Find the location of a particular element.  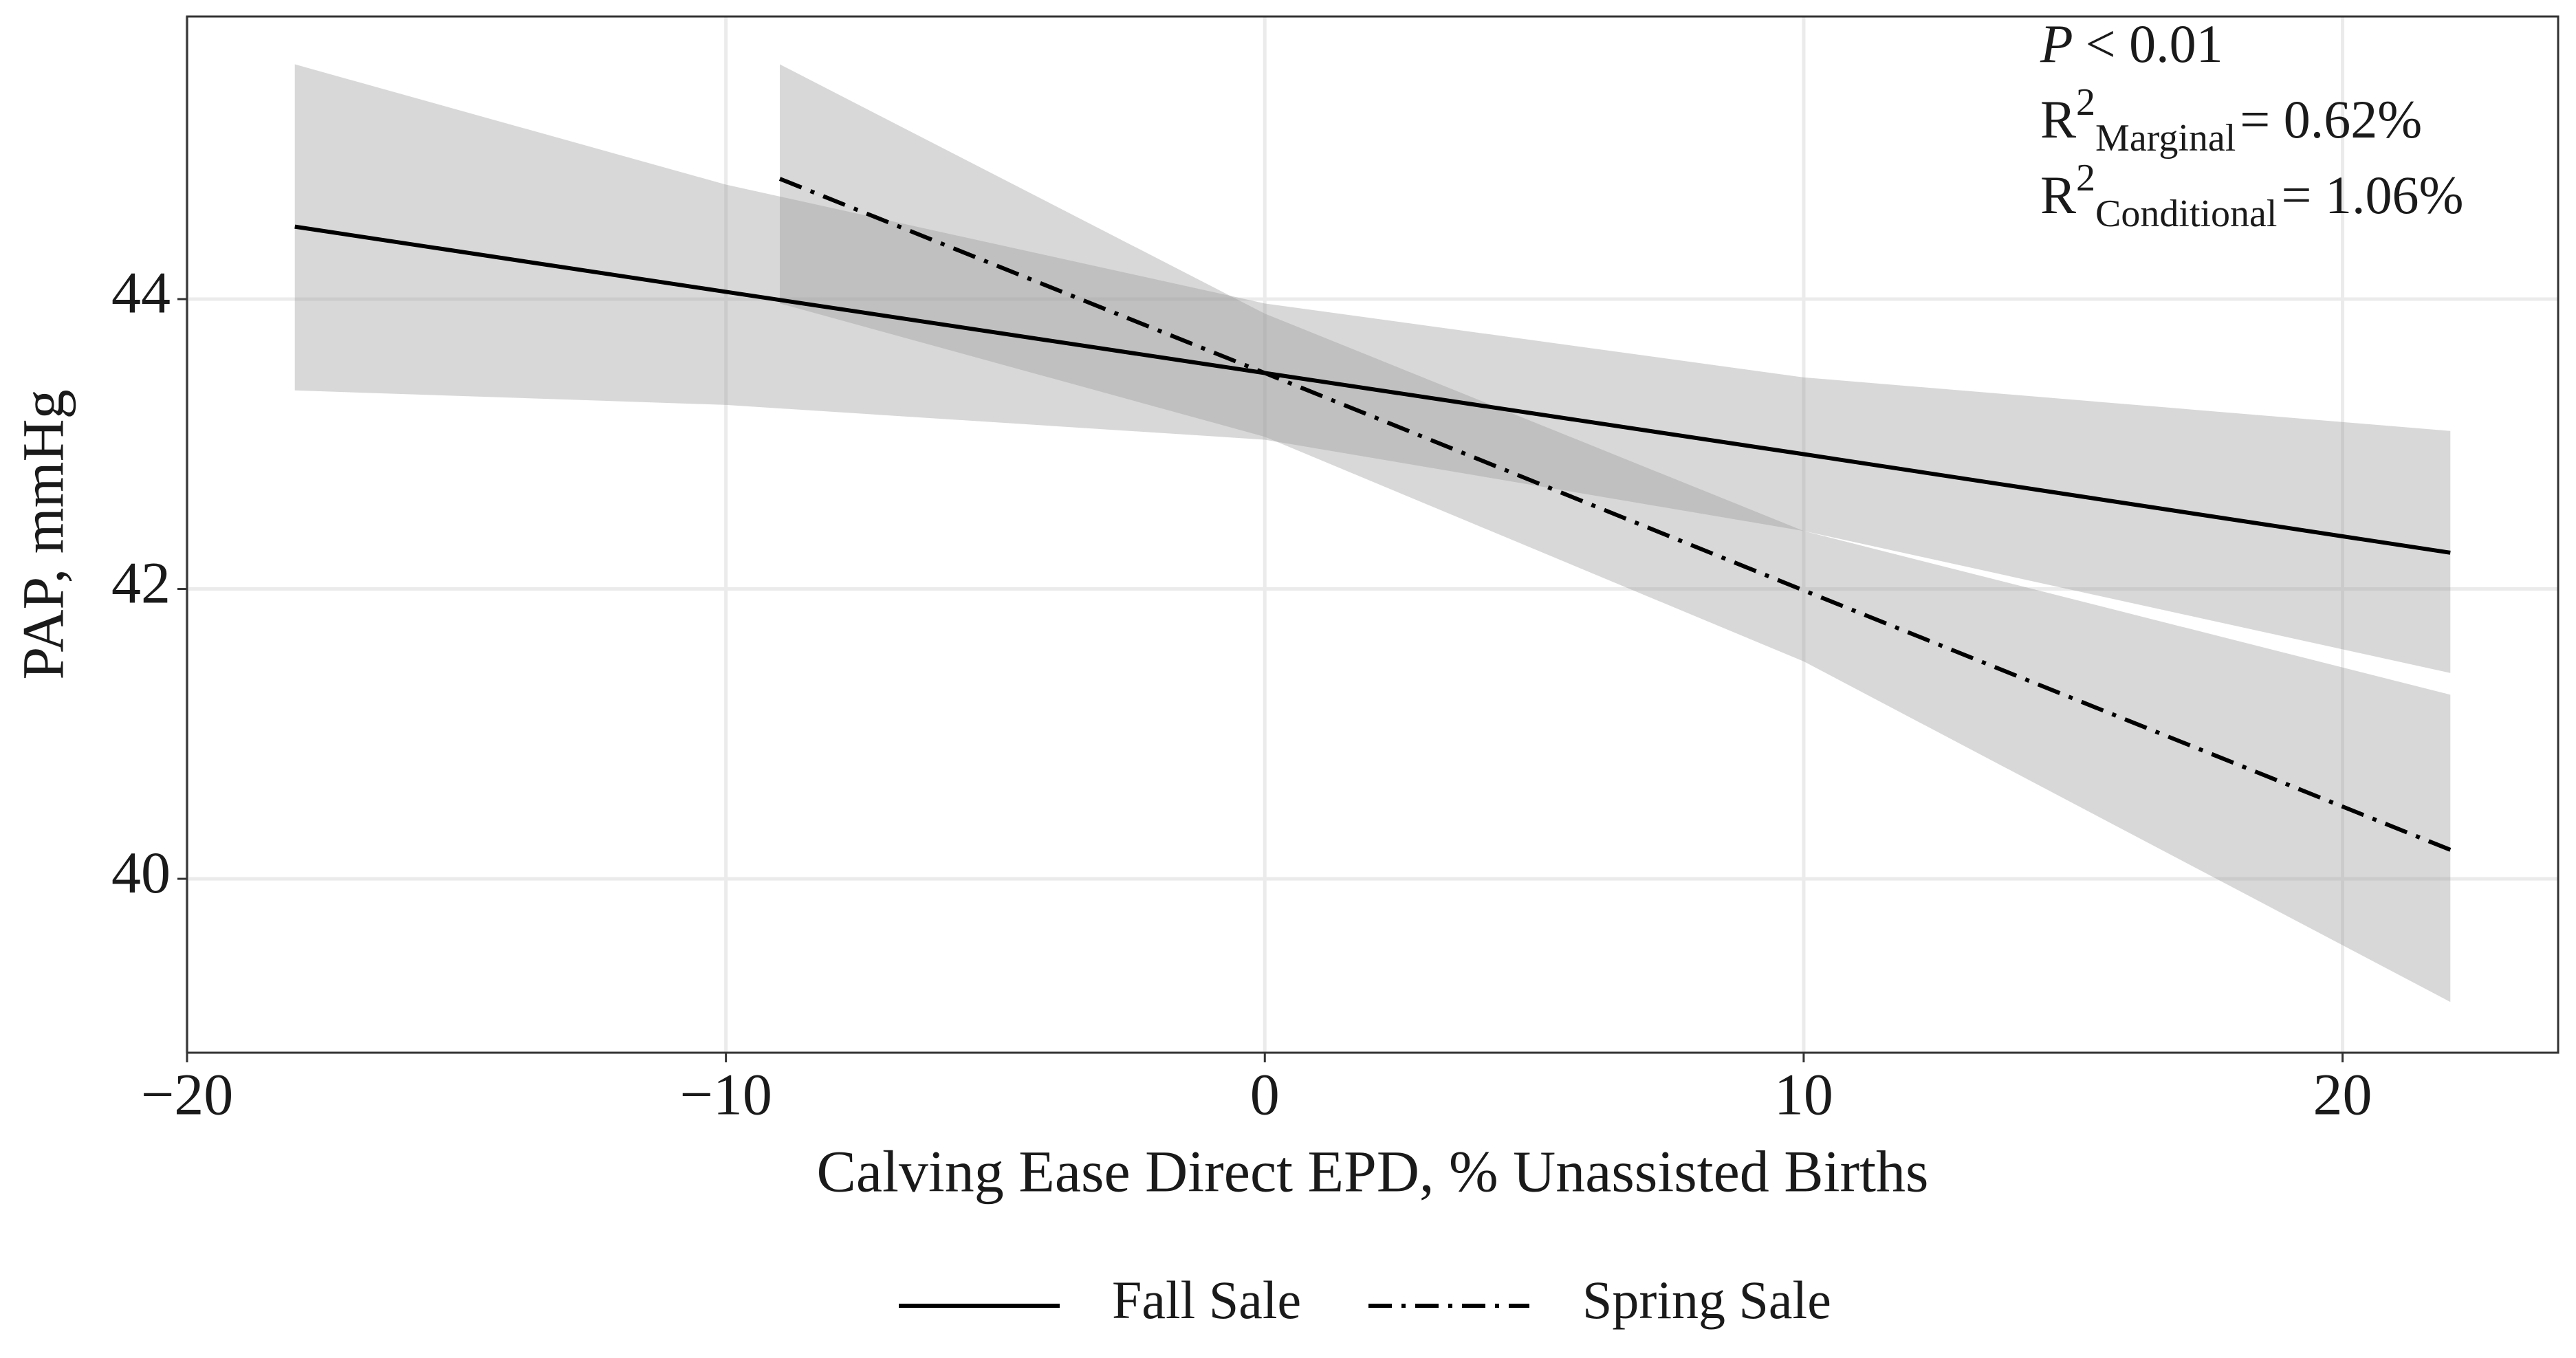

annotation-symbol: P is located at coordinates (2056, 44).